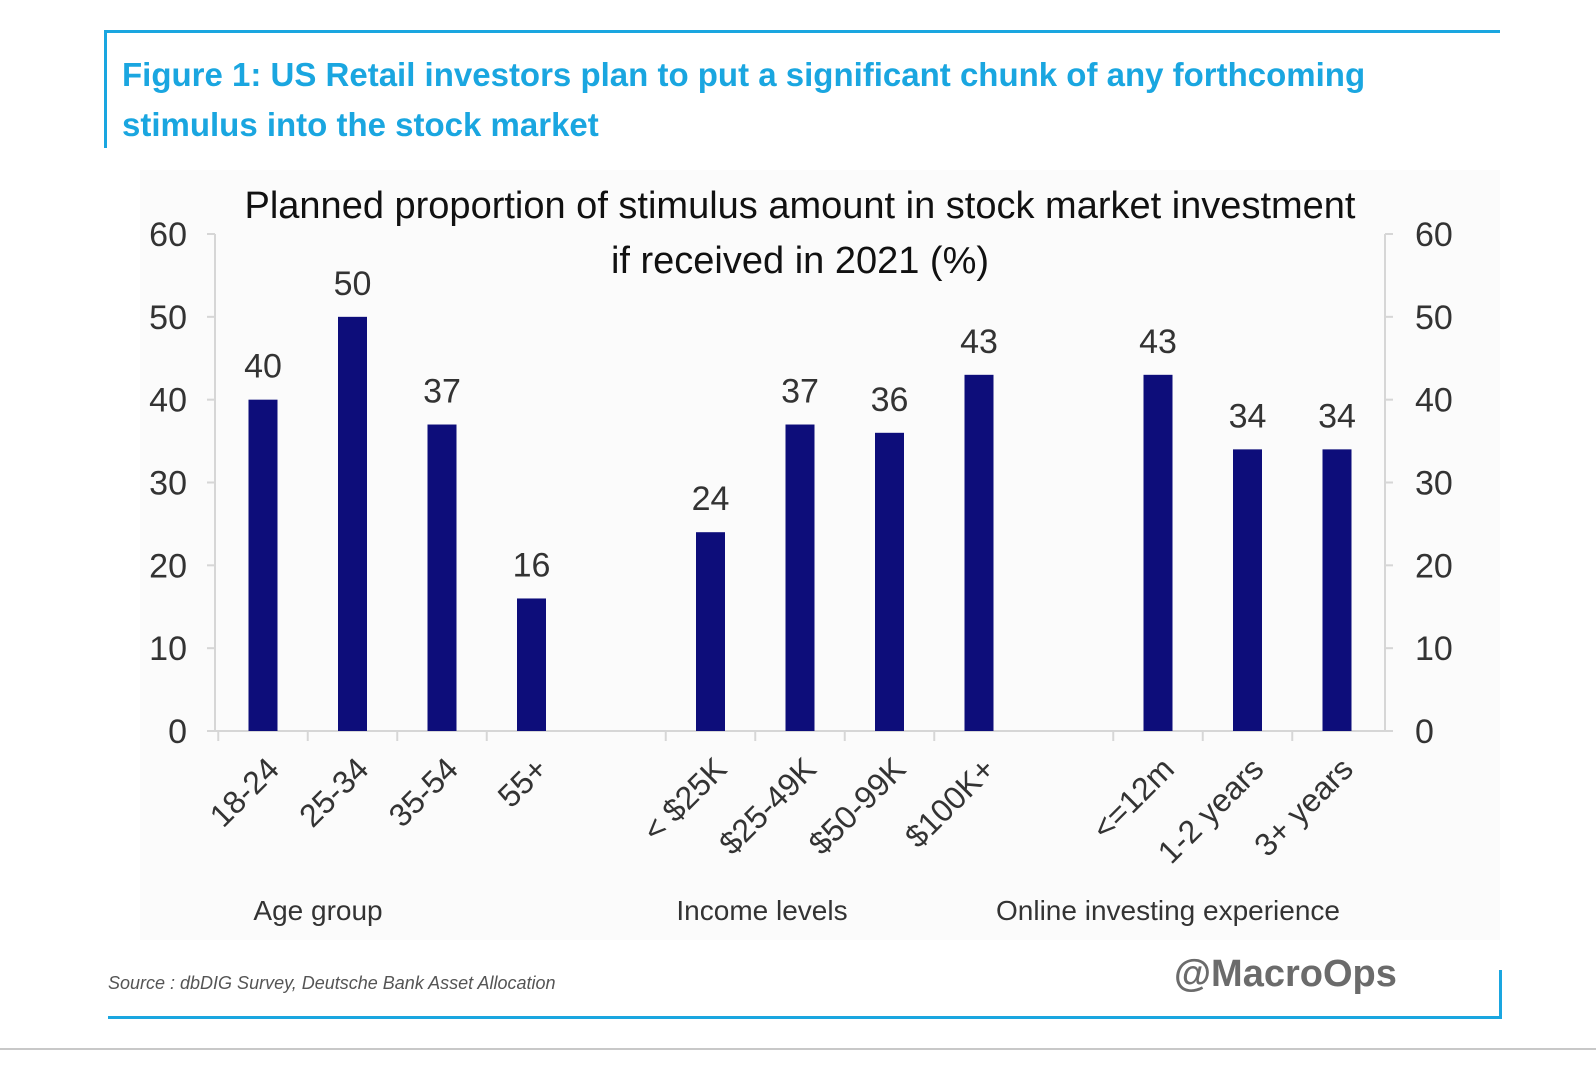 The width and height of the screenshot is (1596, 1070). I want to click on y-tick-left-label: 30, so click(168, 484).